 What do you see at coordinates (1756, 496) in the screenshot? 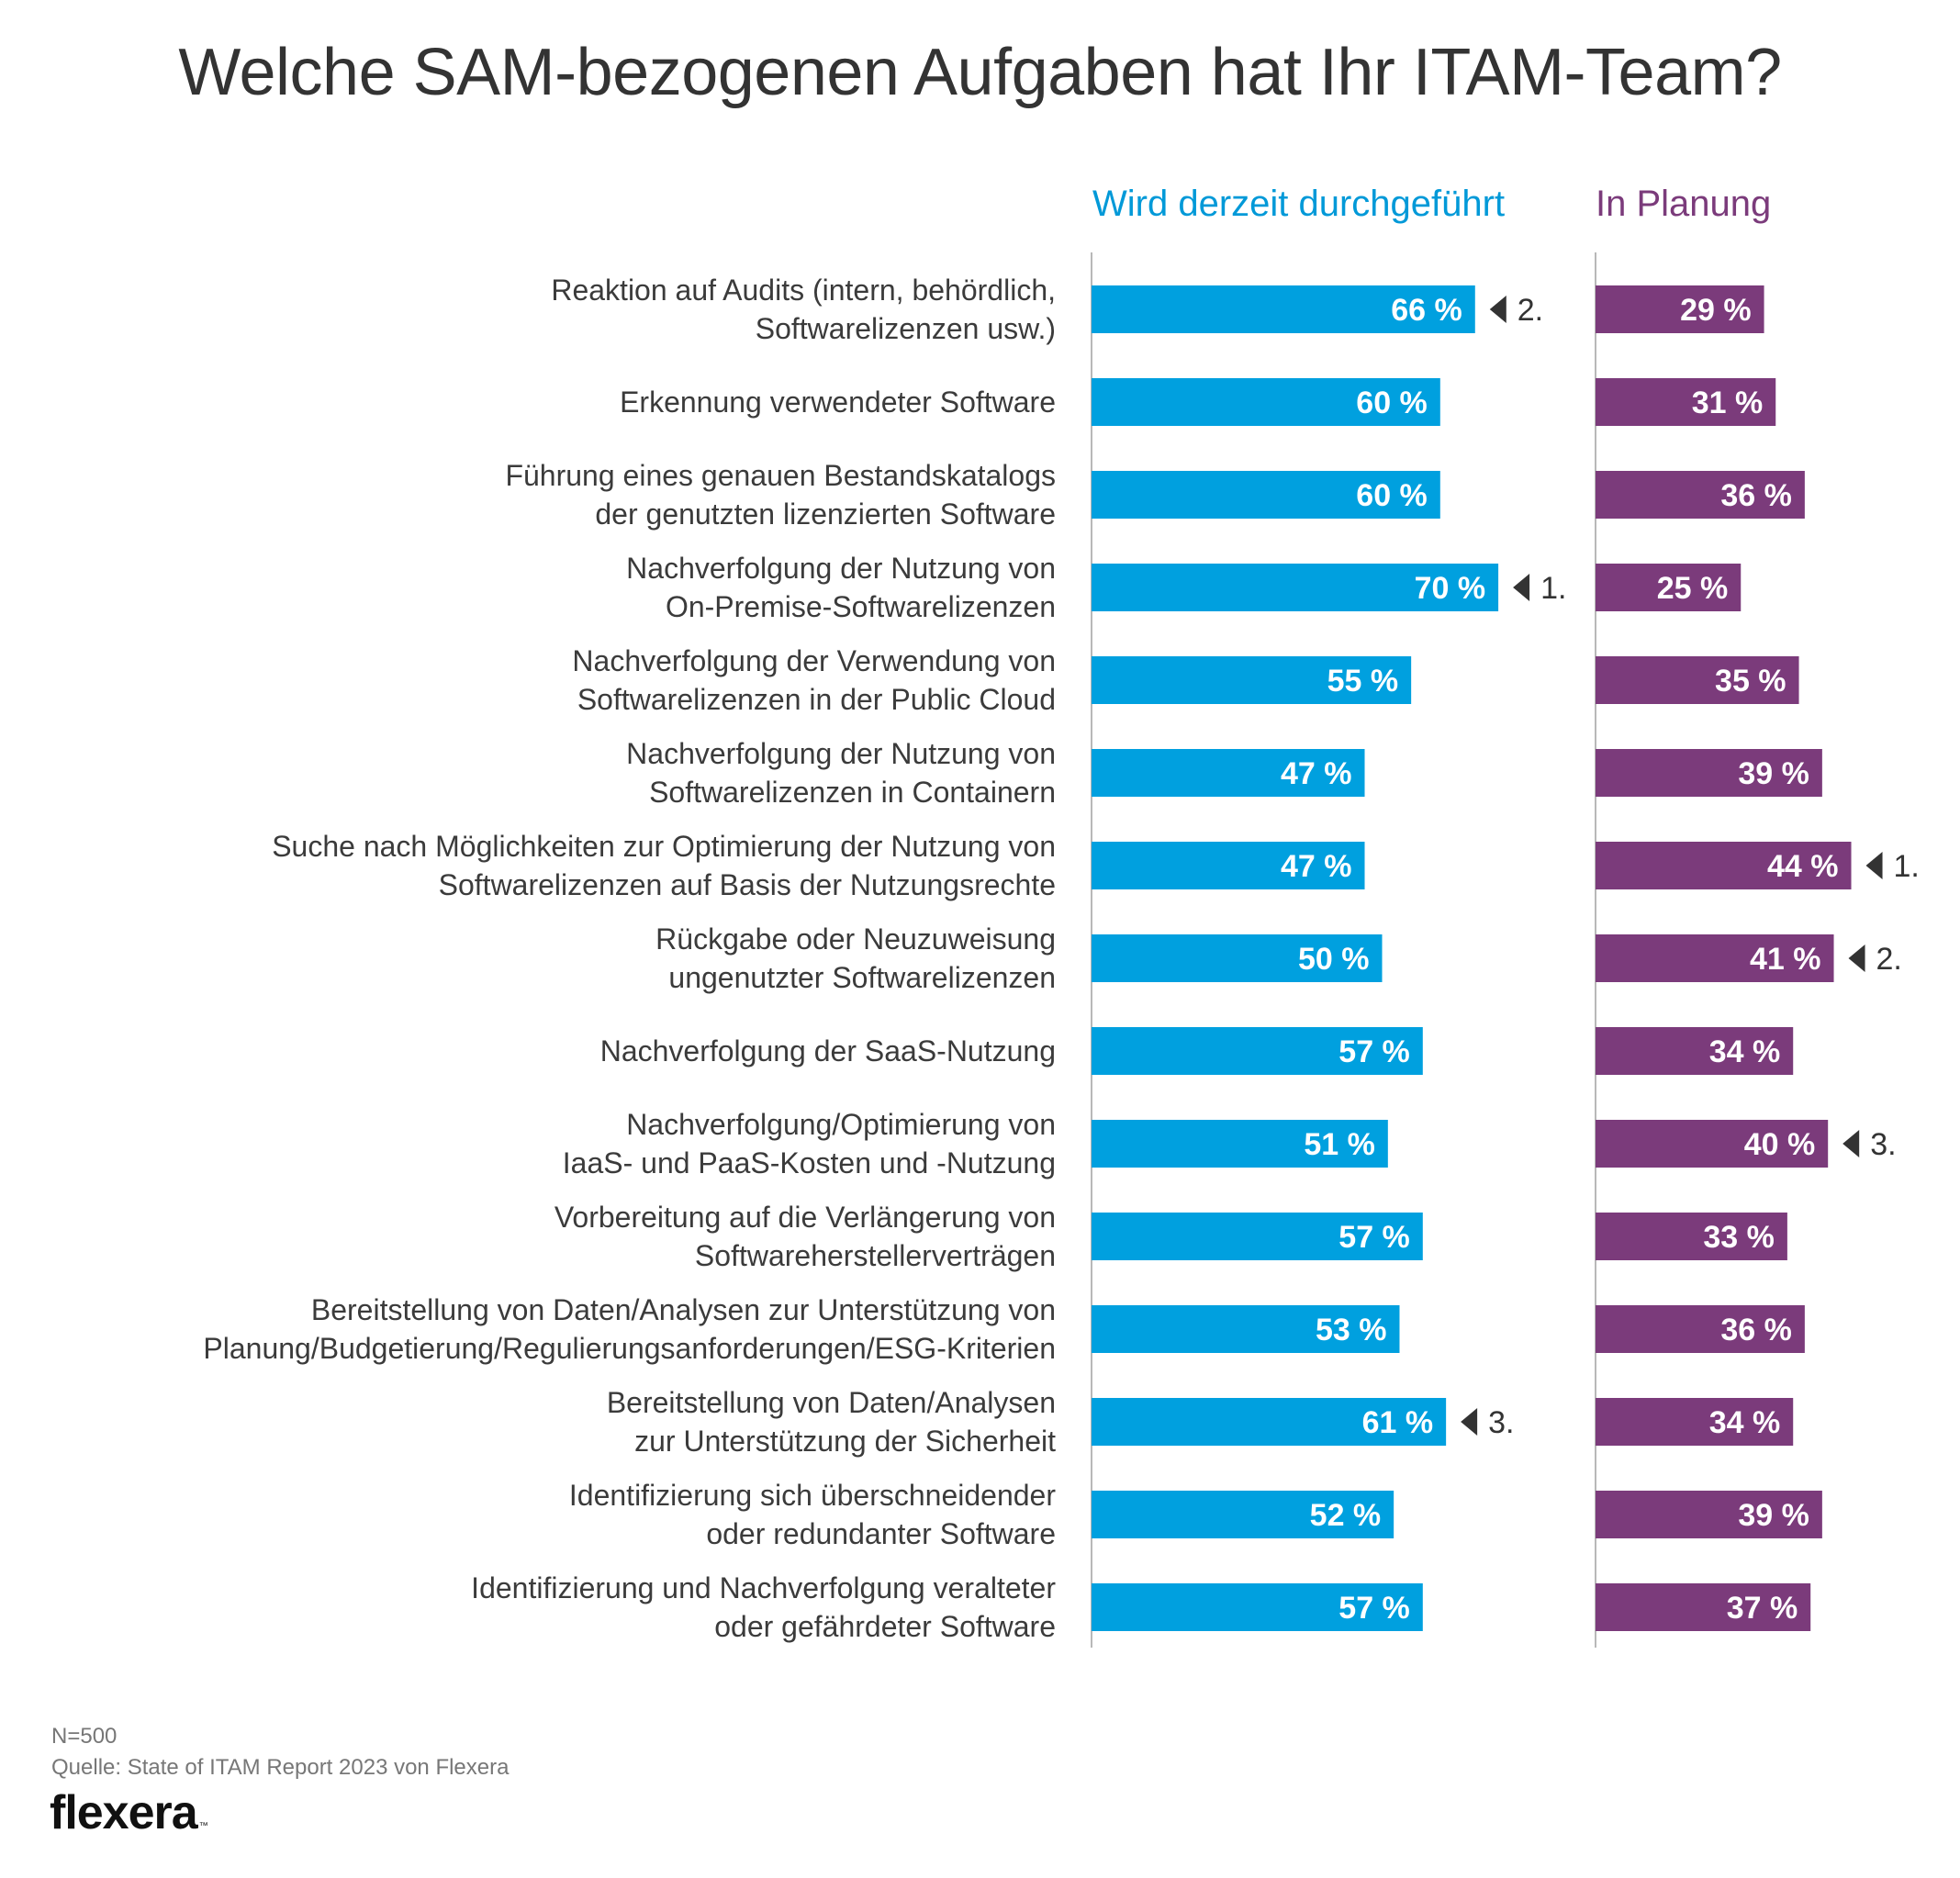
I see `bar-value-label: 36 %` at bounding box center [1756, 496].